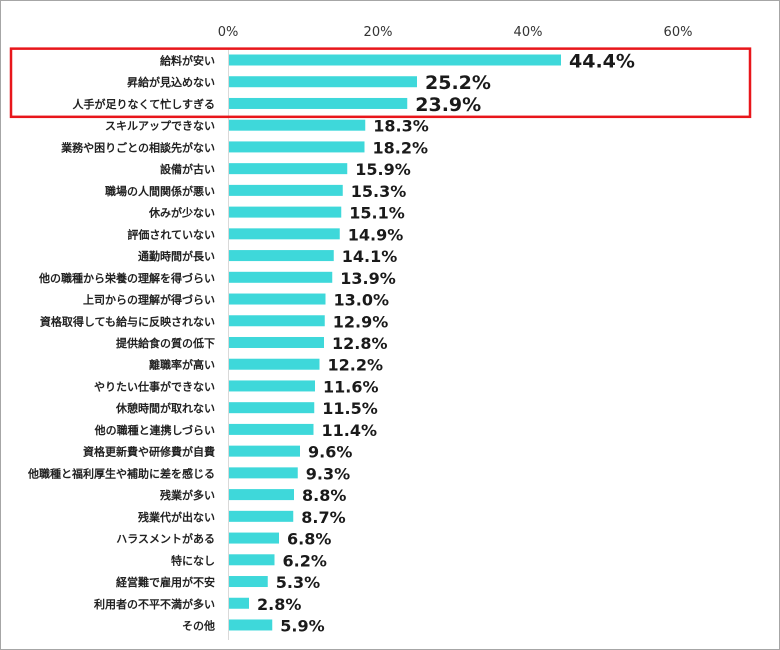  What do you see at coordinates (165, 408) in the screenshot?
I see `category-label: 休憩時間が取れない` at bounding box center [165, 408].